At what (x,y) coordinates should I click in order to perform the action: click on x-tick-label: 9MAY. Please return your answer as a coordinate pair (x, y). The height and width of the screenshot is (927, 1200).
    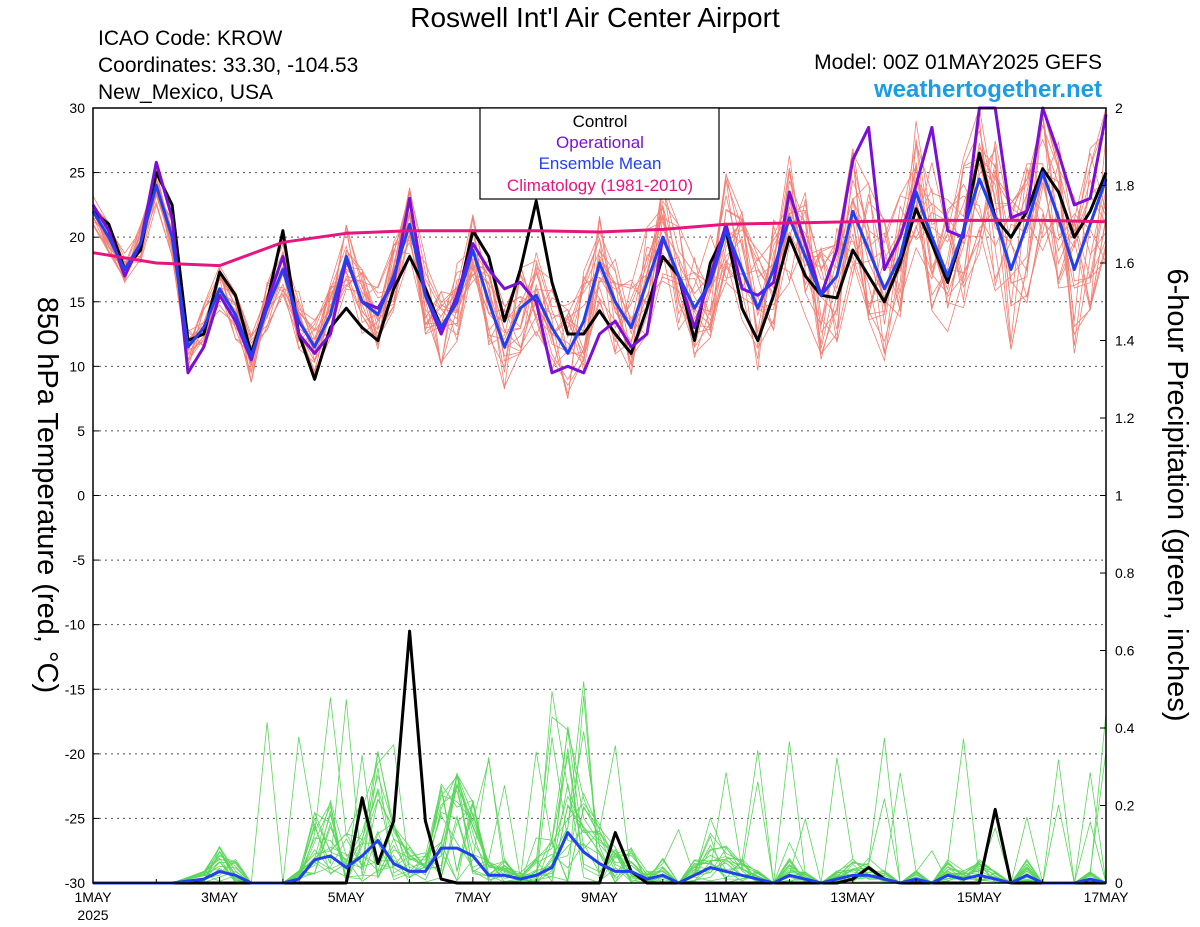
    Looking at the image, I should click on (600, 897).